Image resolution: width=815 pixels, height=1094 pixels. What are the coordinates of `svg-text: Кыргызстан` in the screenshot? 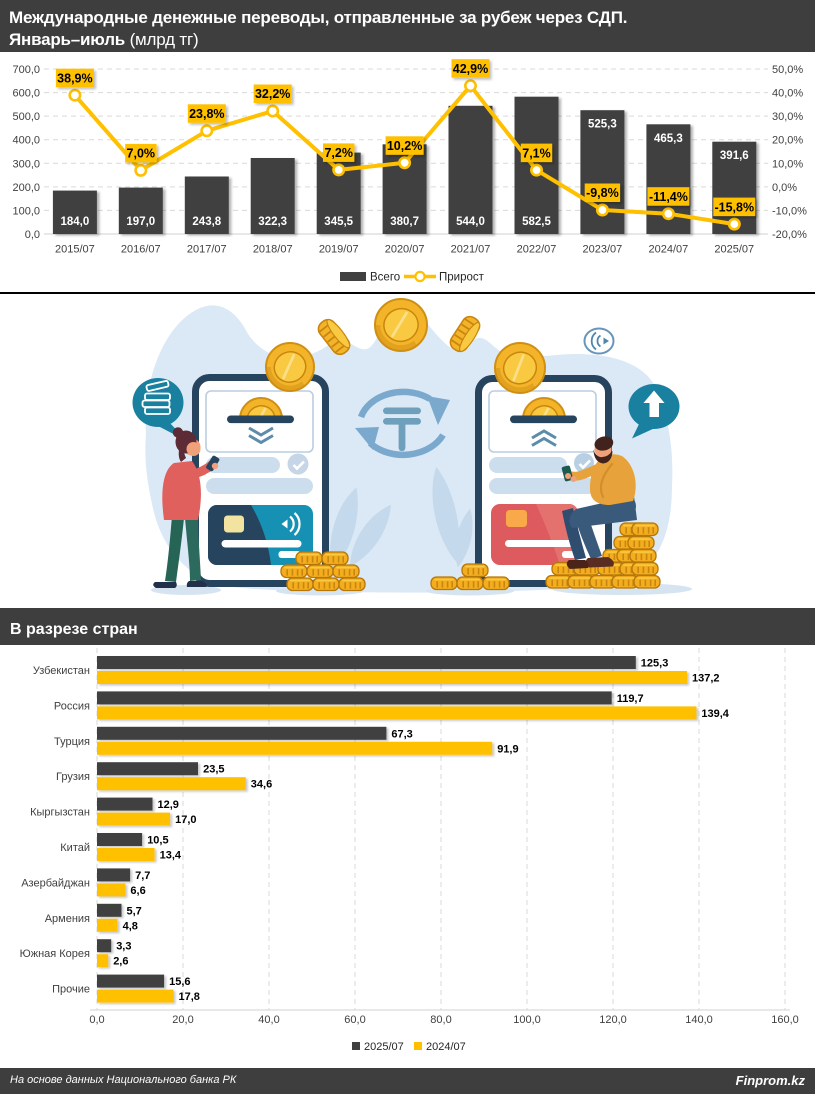 It's located at (60, 813).